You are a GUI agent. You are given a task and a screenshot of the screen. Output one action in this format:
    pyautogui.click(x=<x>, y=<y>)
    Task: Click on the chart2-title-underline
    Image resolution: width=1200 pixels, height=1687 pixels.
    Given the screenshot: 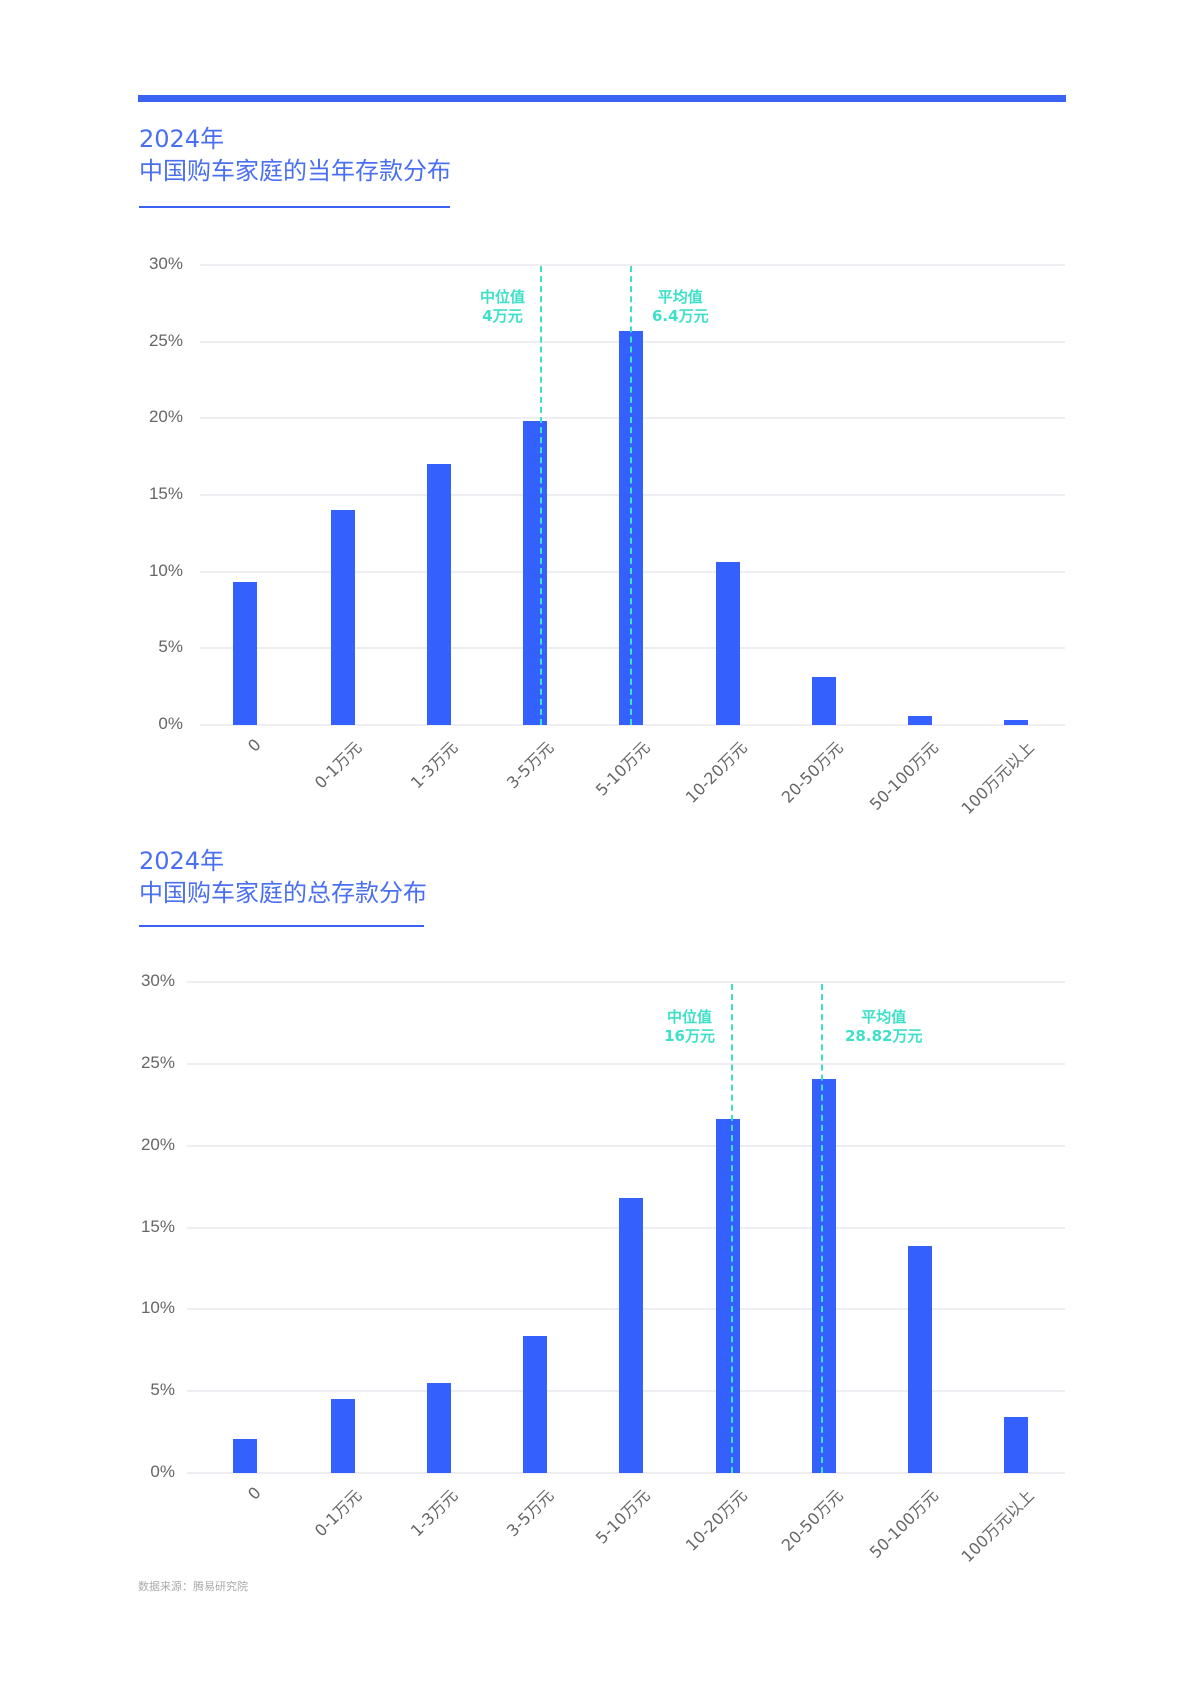 What is the action you would take?
    pyautogui.click(x=281, y=926)
    